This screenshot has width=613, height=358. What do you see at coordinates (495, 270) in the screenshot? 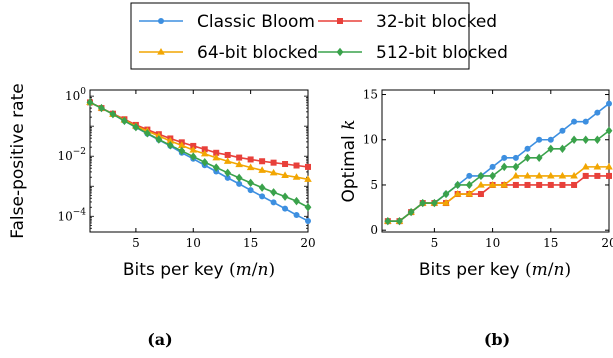
I see `xlabel-b: Bits per key (m/n)` at bounding box center [495, 270].